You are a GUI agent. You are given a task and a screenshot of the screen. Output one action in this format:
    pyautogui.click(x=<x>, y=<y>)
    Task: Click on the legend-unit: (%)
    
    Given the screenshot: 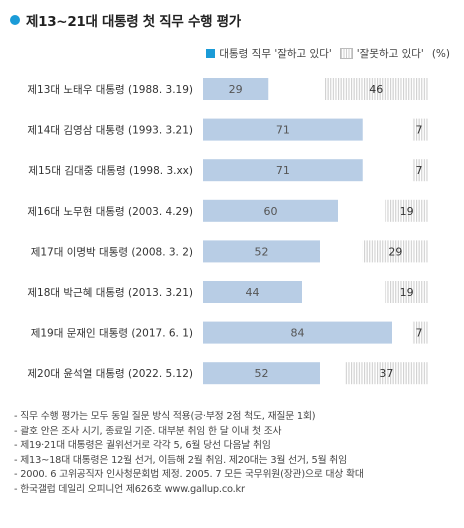 What is the action you would take?
    pyautogui.click(x=440, y=53)
    